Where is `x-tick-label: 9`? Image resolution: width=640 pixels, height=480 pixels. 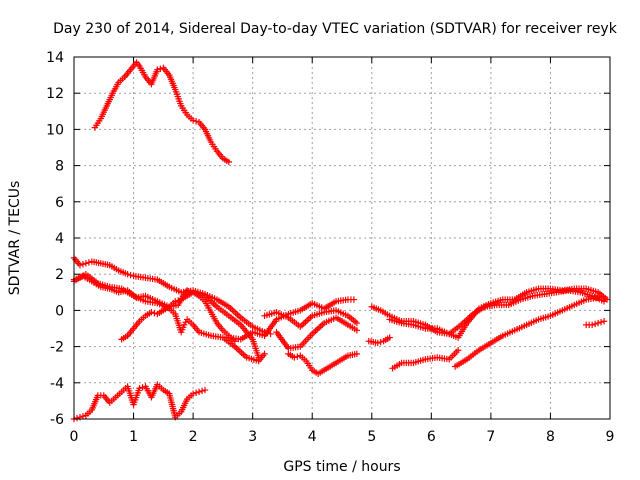 x-tick-label: 9 is located at coordinates (610, 437).